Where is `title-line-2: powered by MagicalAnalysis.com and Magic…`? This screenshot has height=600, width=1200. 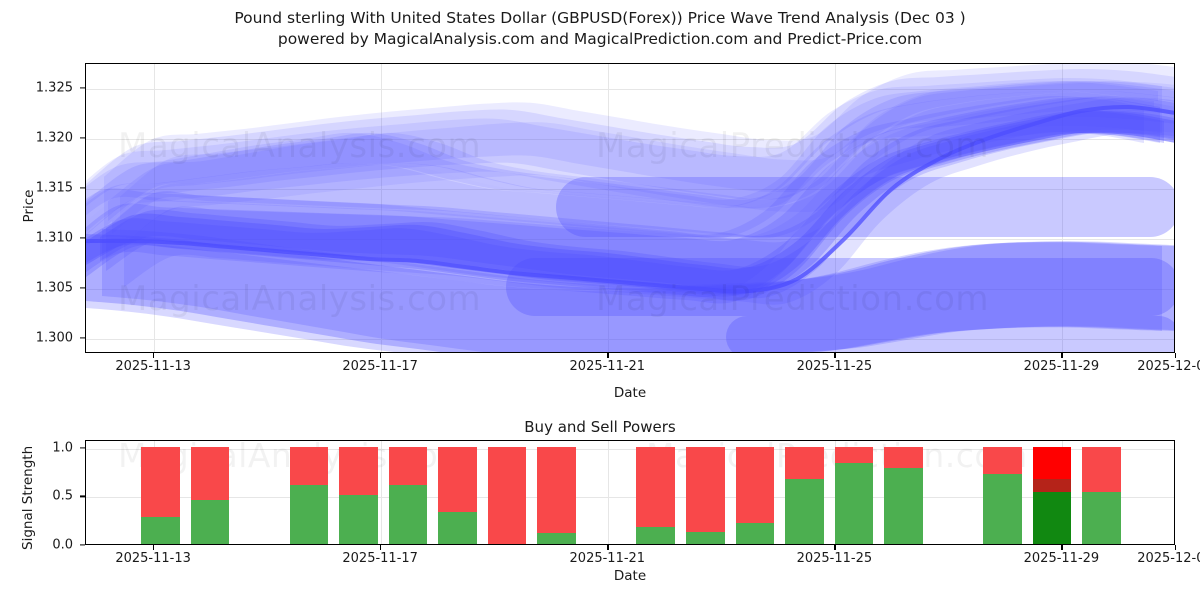
title-line-2: powered by MagicalAnalysis.com and Magic… is located at coordinates (600, 39).